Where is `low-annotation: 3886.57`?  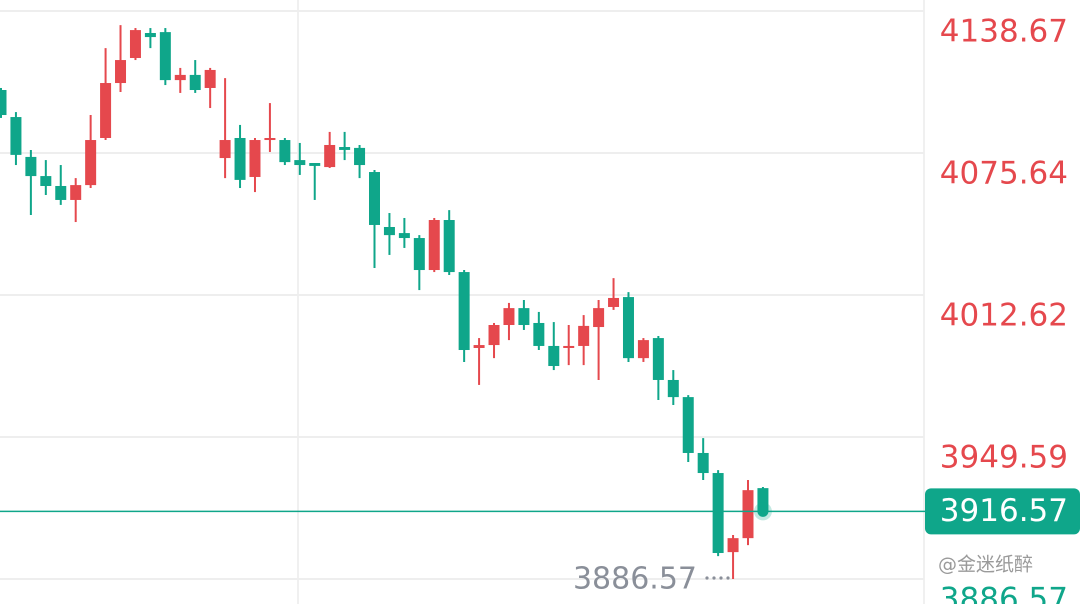
low-annotation: 3886.57 is located at coordinates (635, 579).